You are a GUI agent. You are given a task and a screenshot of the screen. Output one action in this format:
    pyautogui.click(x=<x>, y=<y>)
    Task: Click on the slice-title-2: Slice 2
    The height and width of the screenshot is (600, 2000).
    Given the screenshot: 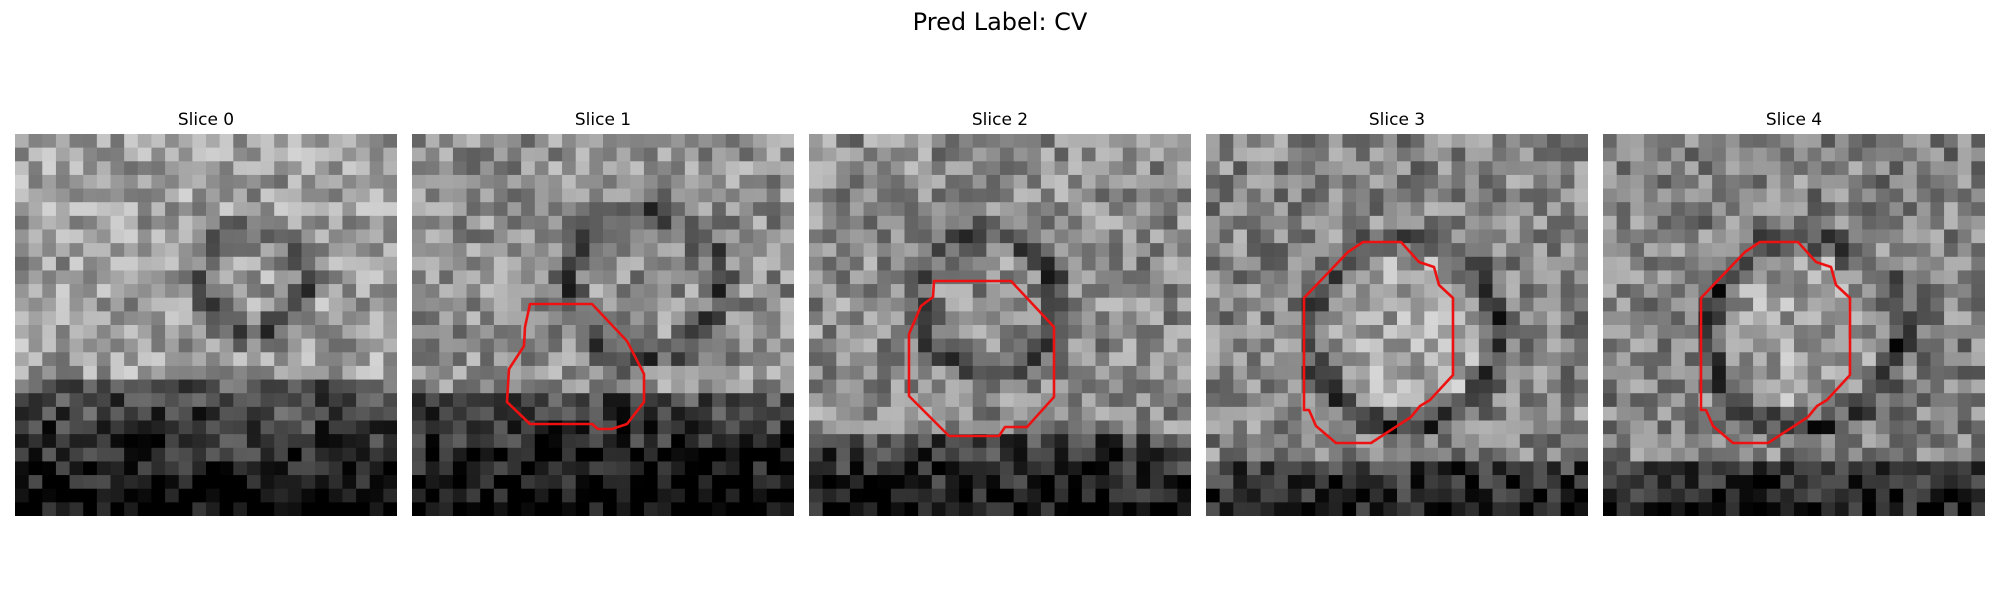 What is the action you would take?
    pyautogui.click(x=1000, y=120)
    